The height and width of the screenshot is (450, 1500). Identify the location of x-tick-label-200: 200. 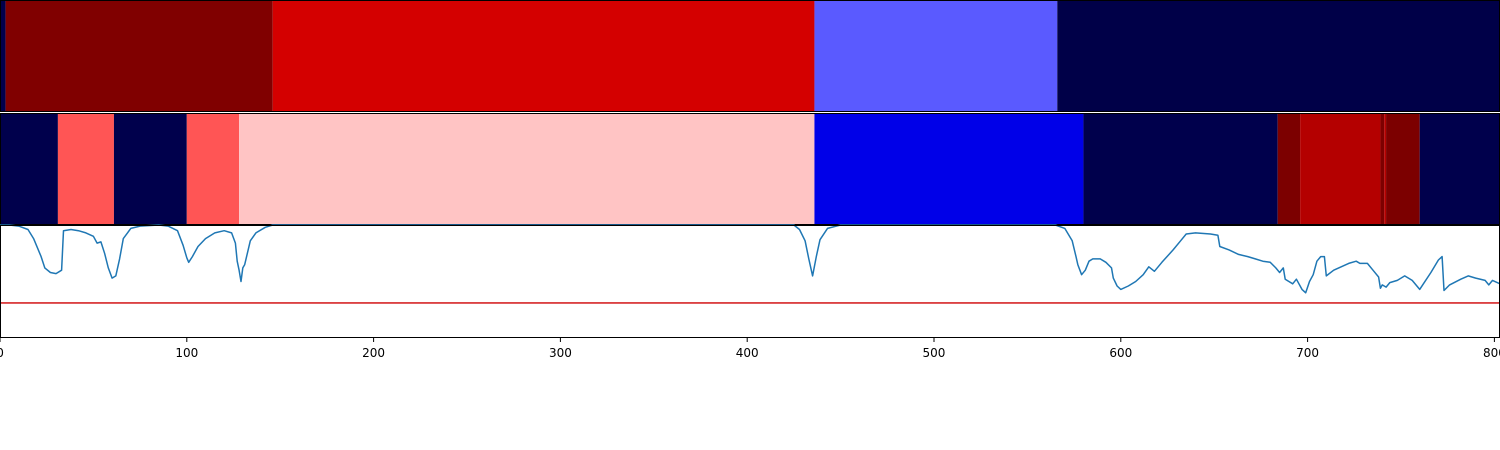
(373, 353).